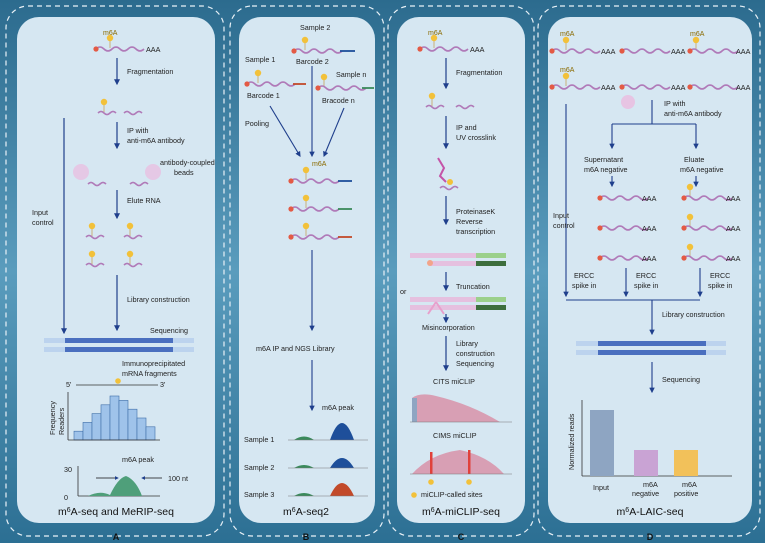  I want to click on cits-miclip-label: CITS miCLIP, so click(454, 381).